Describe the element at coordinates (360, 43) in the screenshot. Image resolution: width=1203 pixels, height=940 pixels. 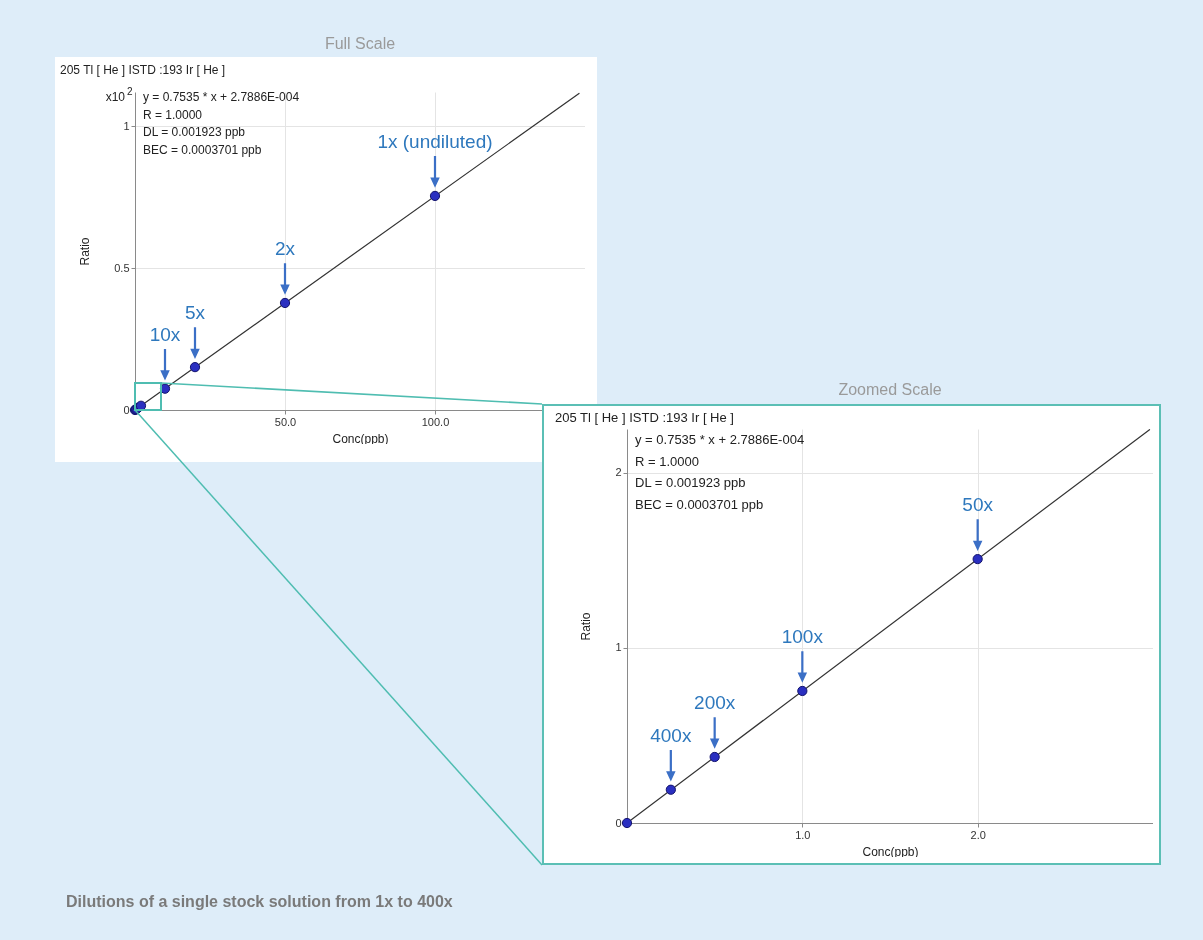
I see `chart-title: Full Scale` at that location.